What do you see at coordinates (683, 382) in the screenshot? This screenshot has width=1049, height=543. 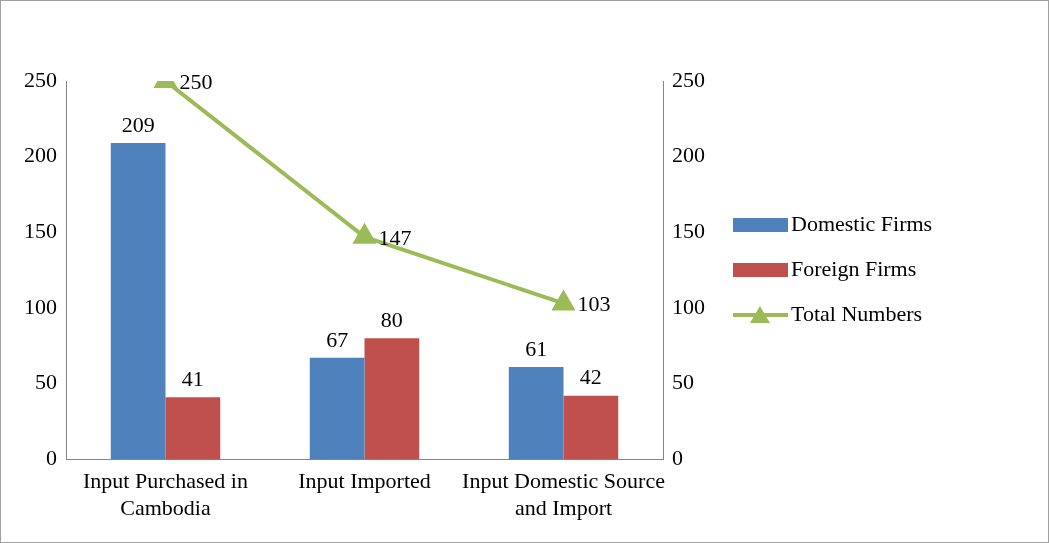 I see `y2-tick-label: 50` at bounding box center [683, 382].